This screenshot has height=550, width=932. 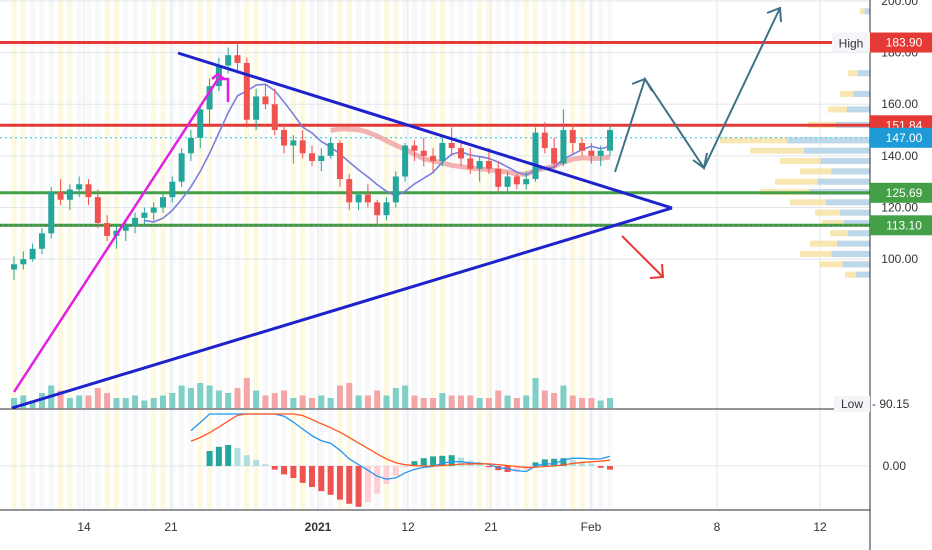 What do you see at coordinates (452, 527) in the screenshot?
I see `time-axis: 14 21 2021 12 21 Feb 8 12` at bounding box center [452, 527].